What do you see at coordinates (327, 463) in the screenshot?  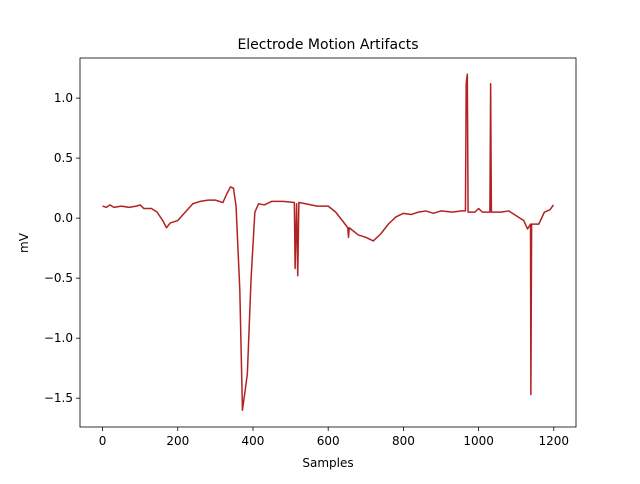 I see `x-axis-label: Samples` at bounding box center [327, 463].